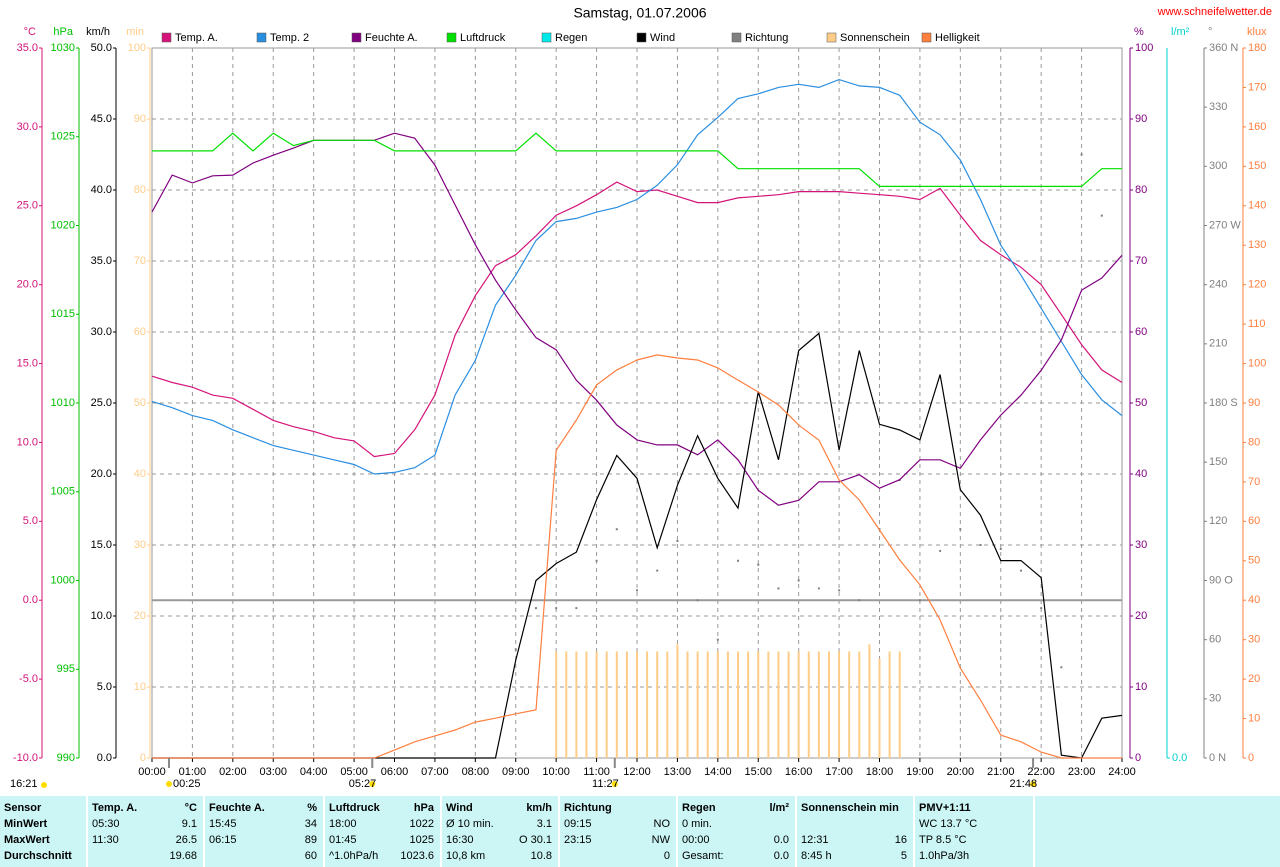  What do you see at coordinates (343, 824) in the screenshot?
I see `cell-left: 18:00` at bounding box center [343, 824].